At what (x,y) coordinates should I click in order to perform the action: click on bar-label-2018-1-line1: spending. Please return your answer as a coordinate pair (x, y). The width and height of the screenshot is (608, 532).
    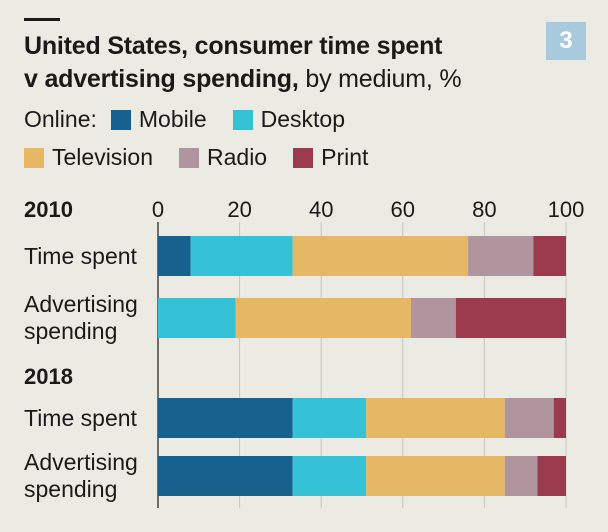
    Looking at the image, I should click on (70, 489).